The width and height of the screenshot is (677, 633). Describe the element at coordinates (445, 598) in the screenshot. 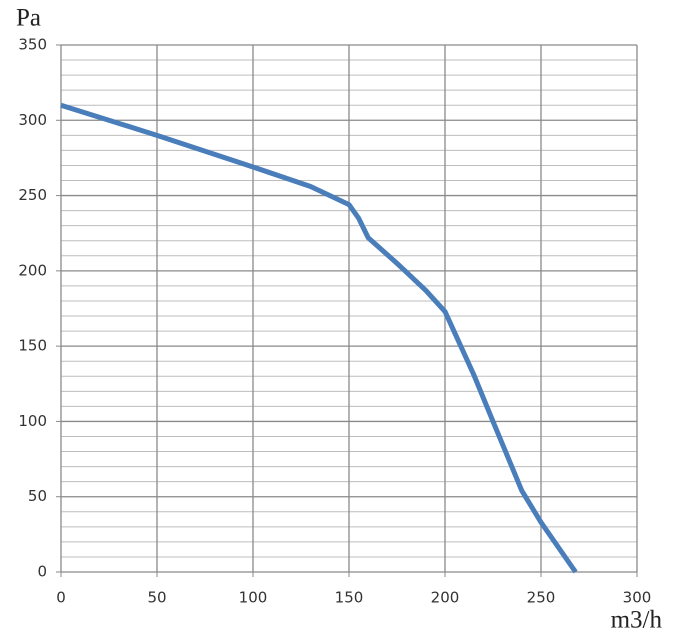

I see `x-tick-label: 200` at that location.